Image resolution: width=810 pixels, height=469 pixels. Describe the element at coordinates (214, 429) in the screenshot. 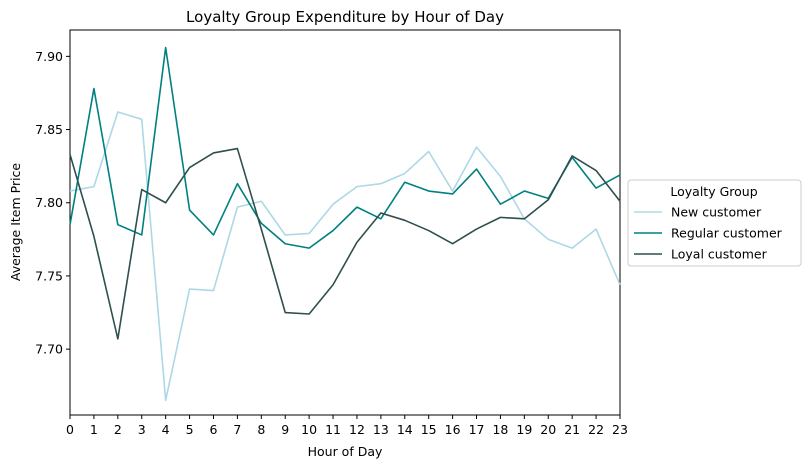

I see `x-tick-label: 6` at that location.